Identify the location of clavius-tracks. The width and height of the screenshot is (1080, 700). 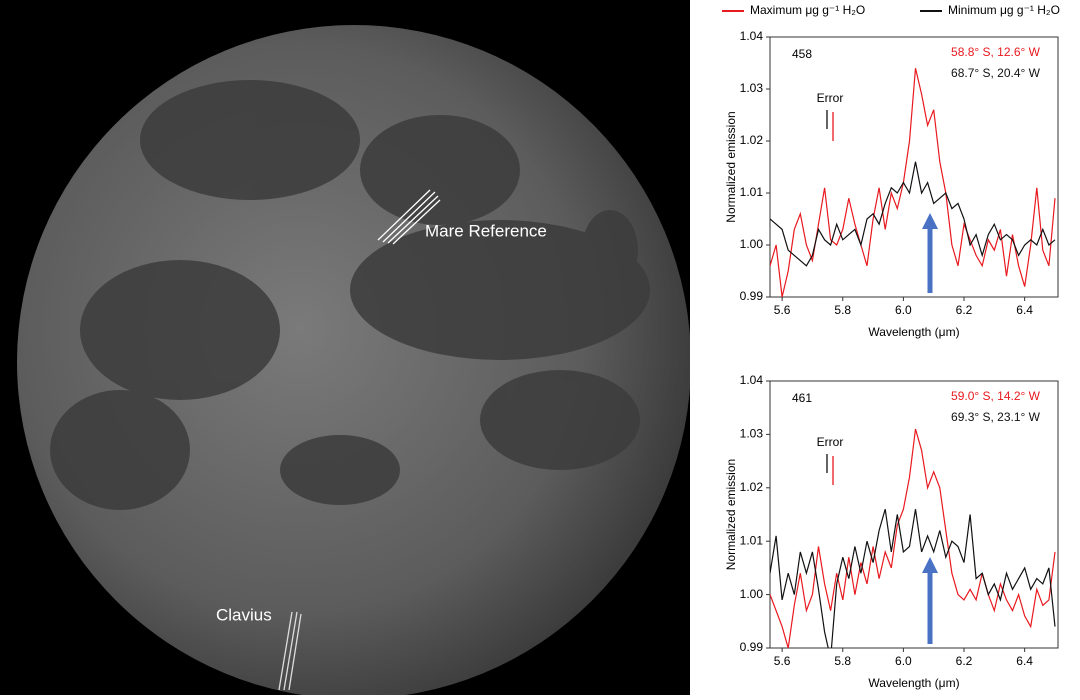
(290, 651).